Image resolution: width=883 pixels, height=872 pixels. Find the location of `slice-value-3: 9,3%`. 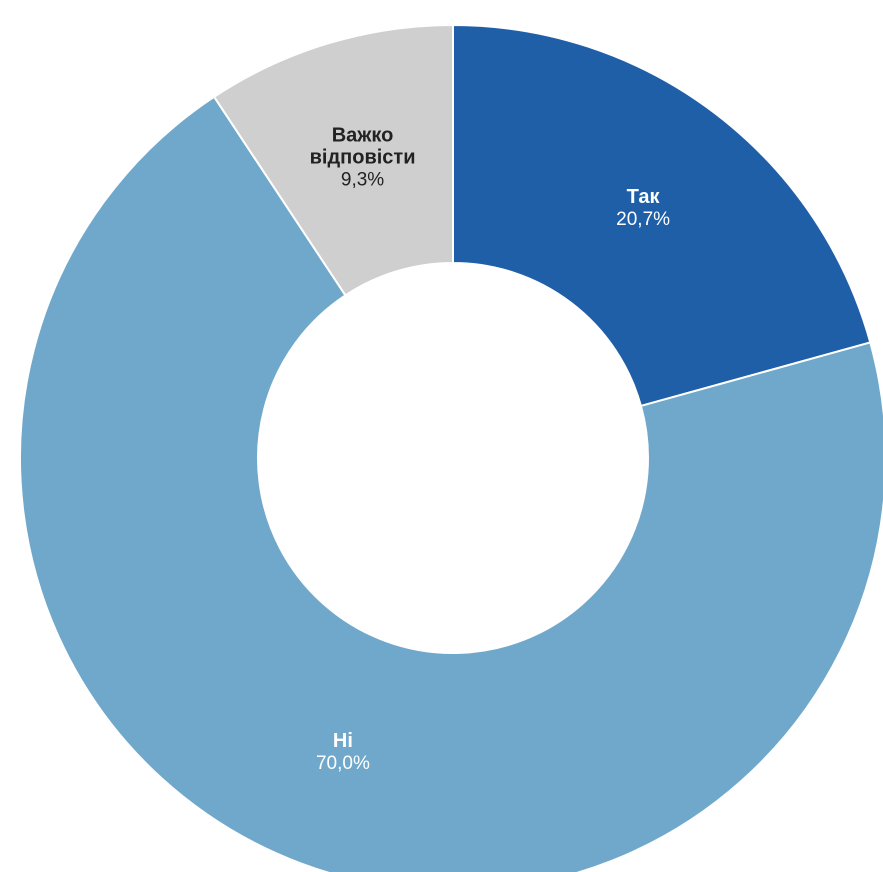

slice-value-3: 9,3% is located at coordinates (362, 179).